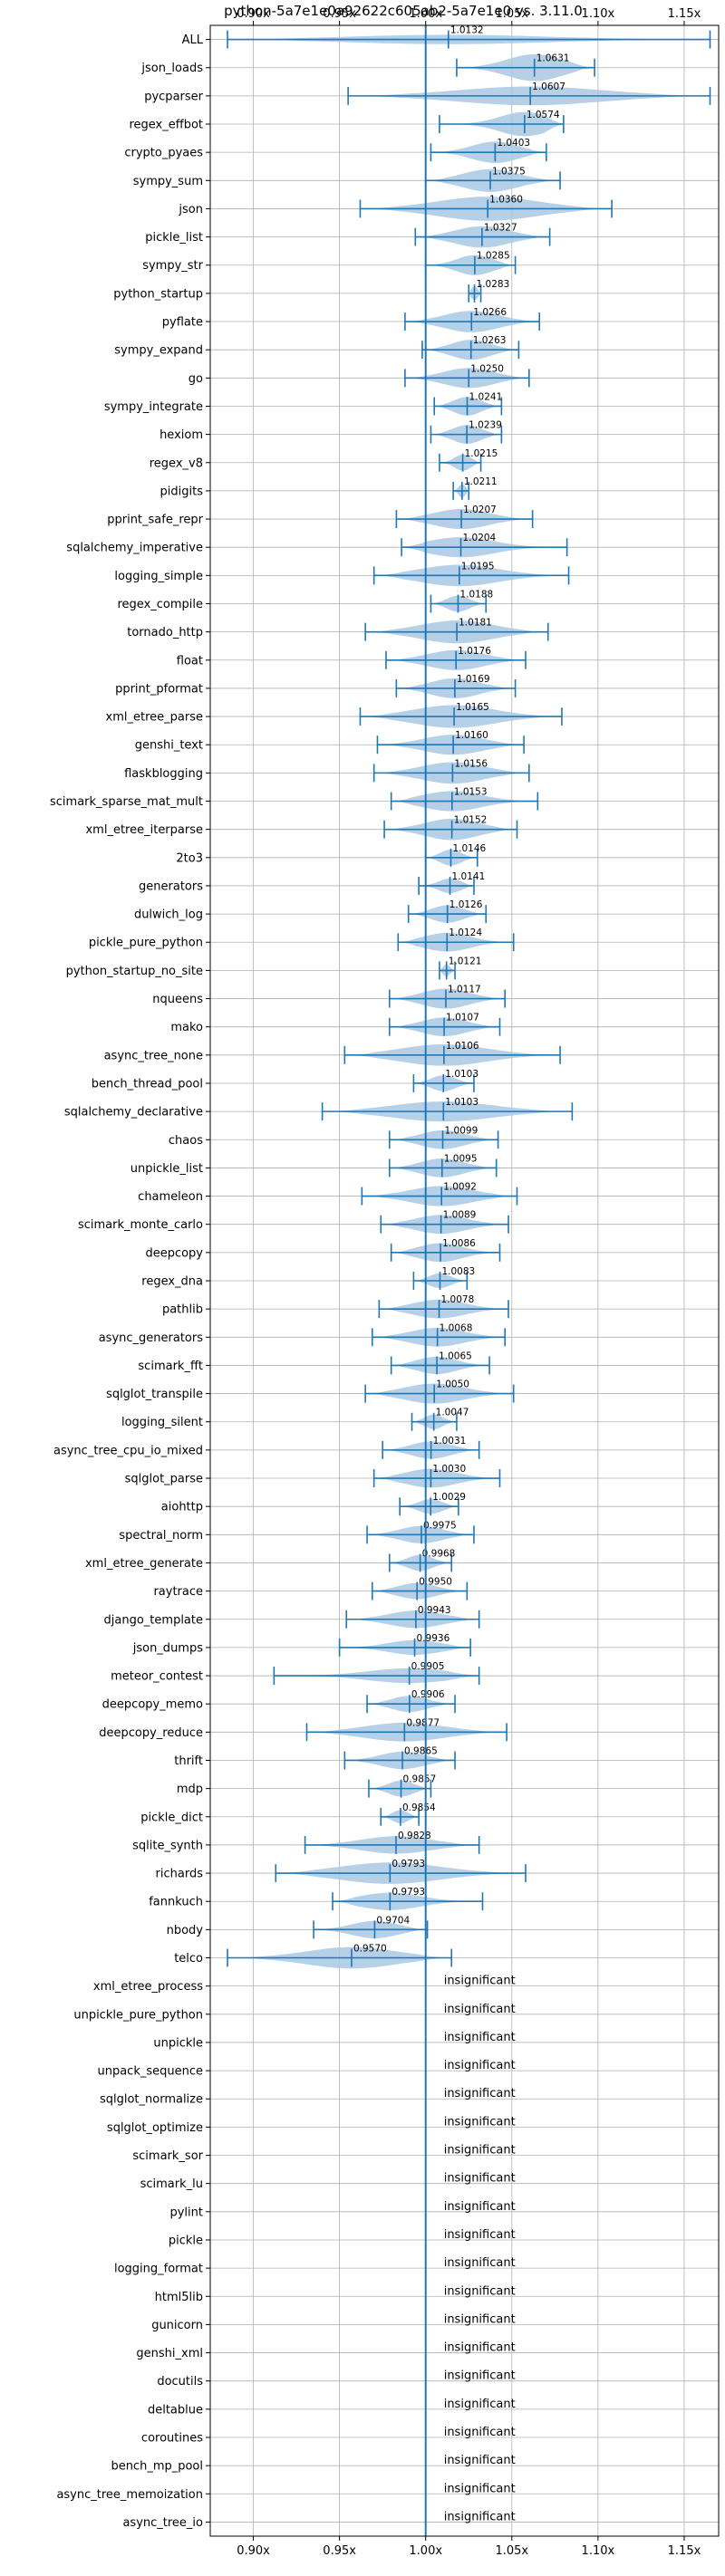 This screenshot has height=2576, width=725. What do you see at coordinates (487, 368) in the screenshot?
I see `mean-value-label: 1.0250` at bounding box center [487, 368].